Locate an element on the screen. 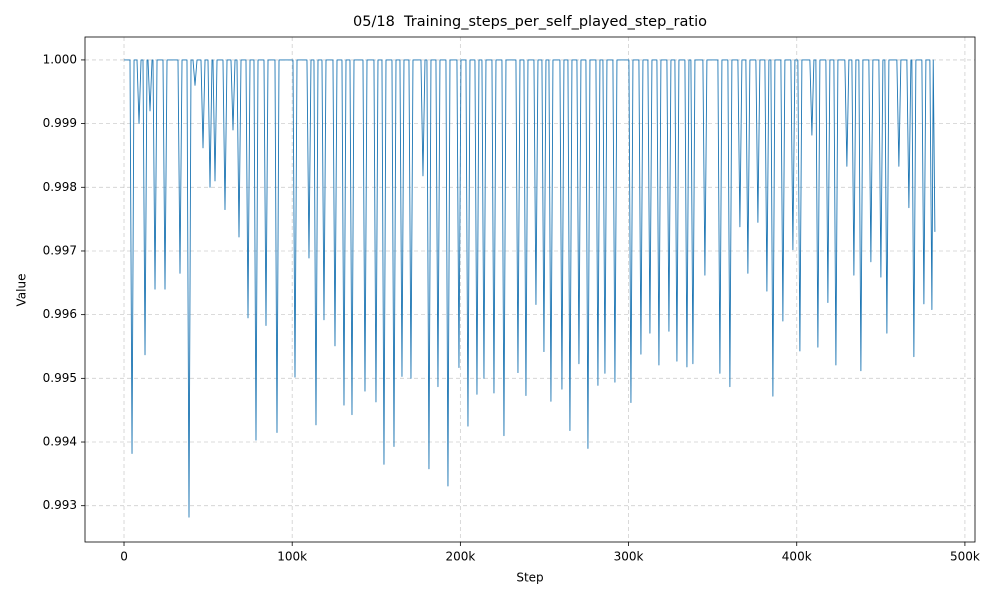  x-tick-label: 400k is located at coordinates (797, 557).